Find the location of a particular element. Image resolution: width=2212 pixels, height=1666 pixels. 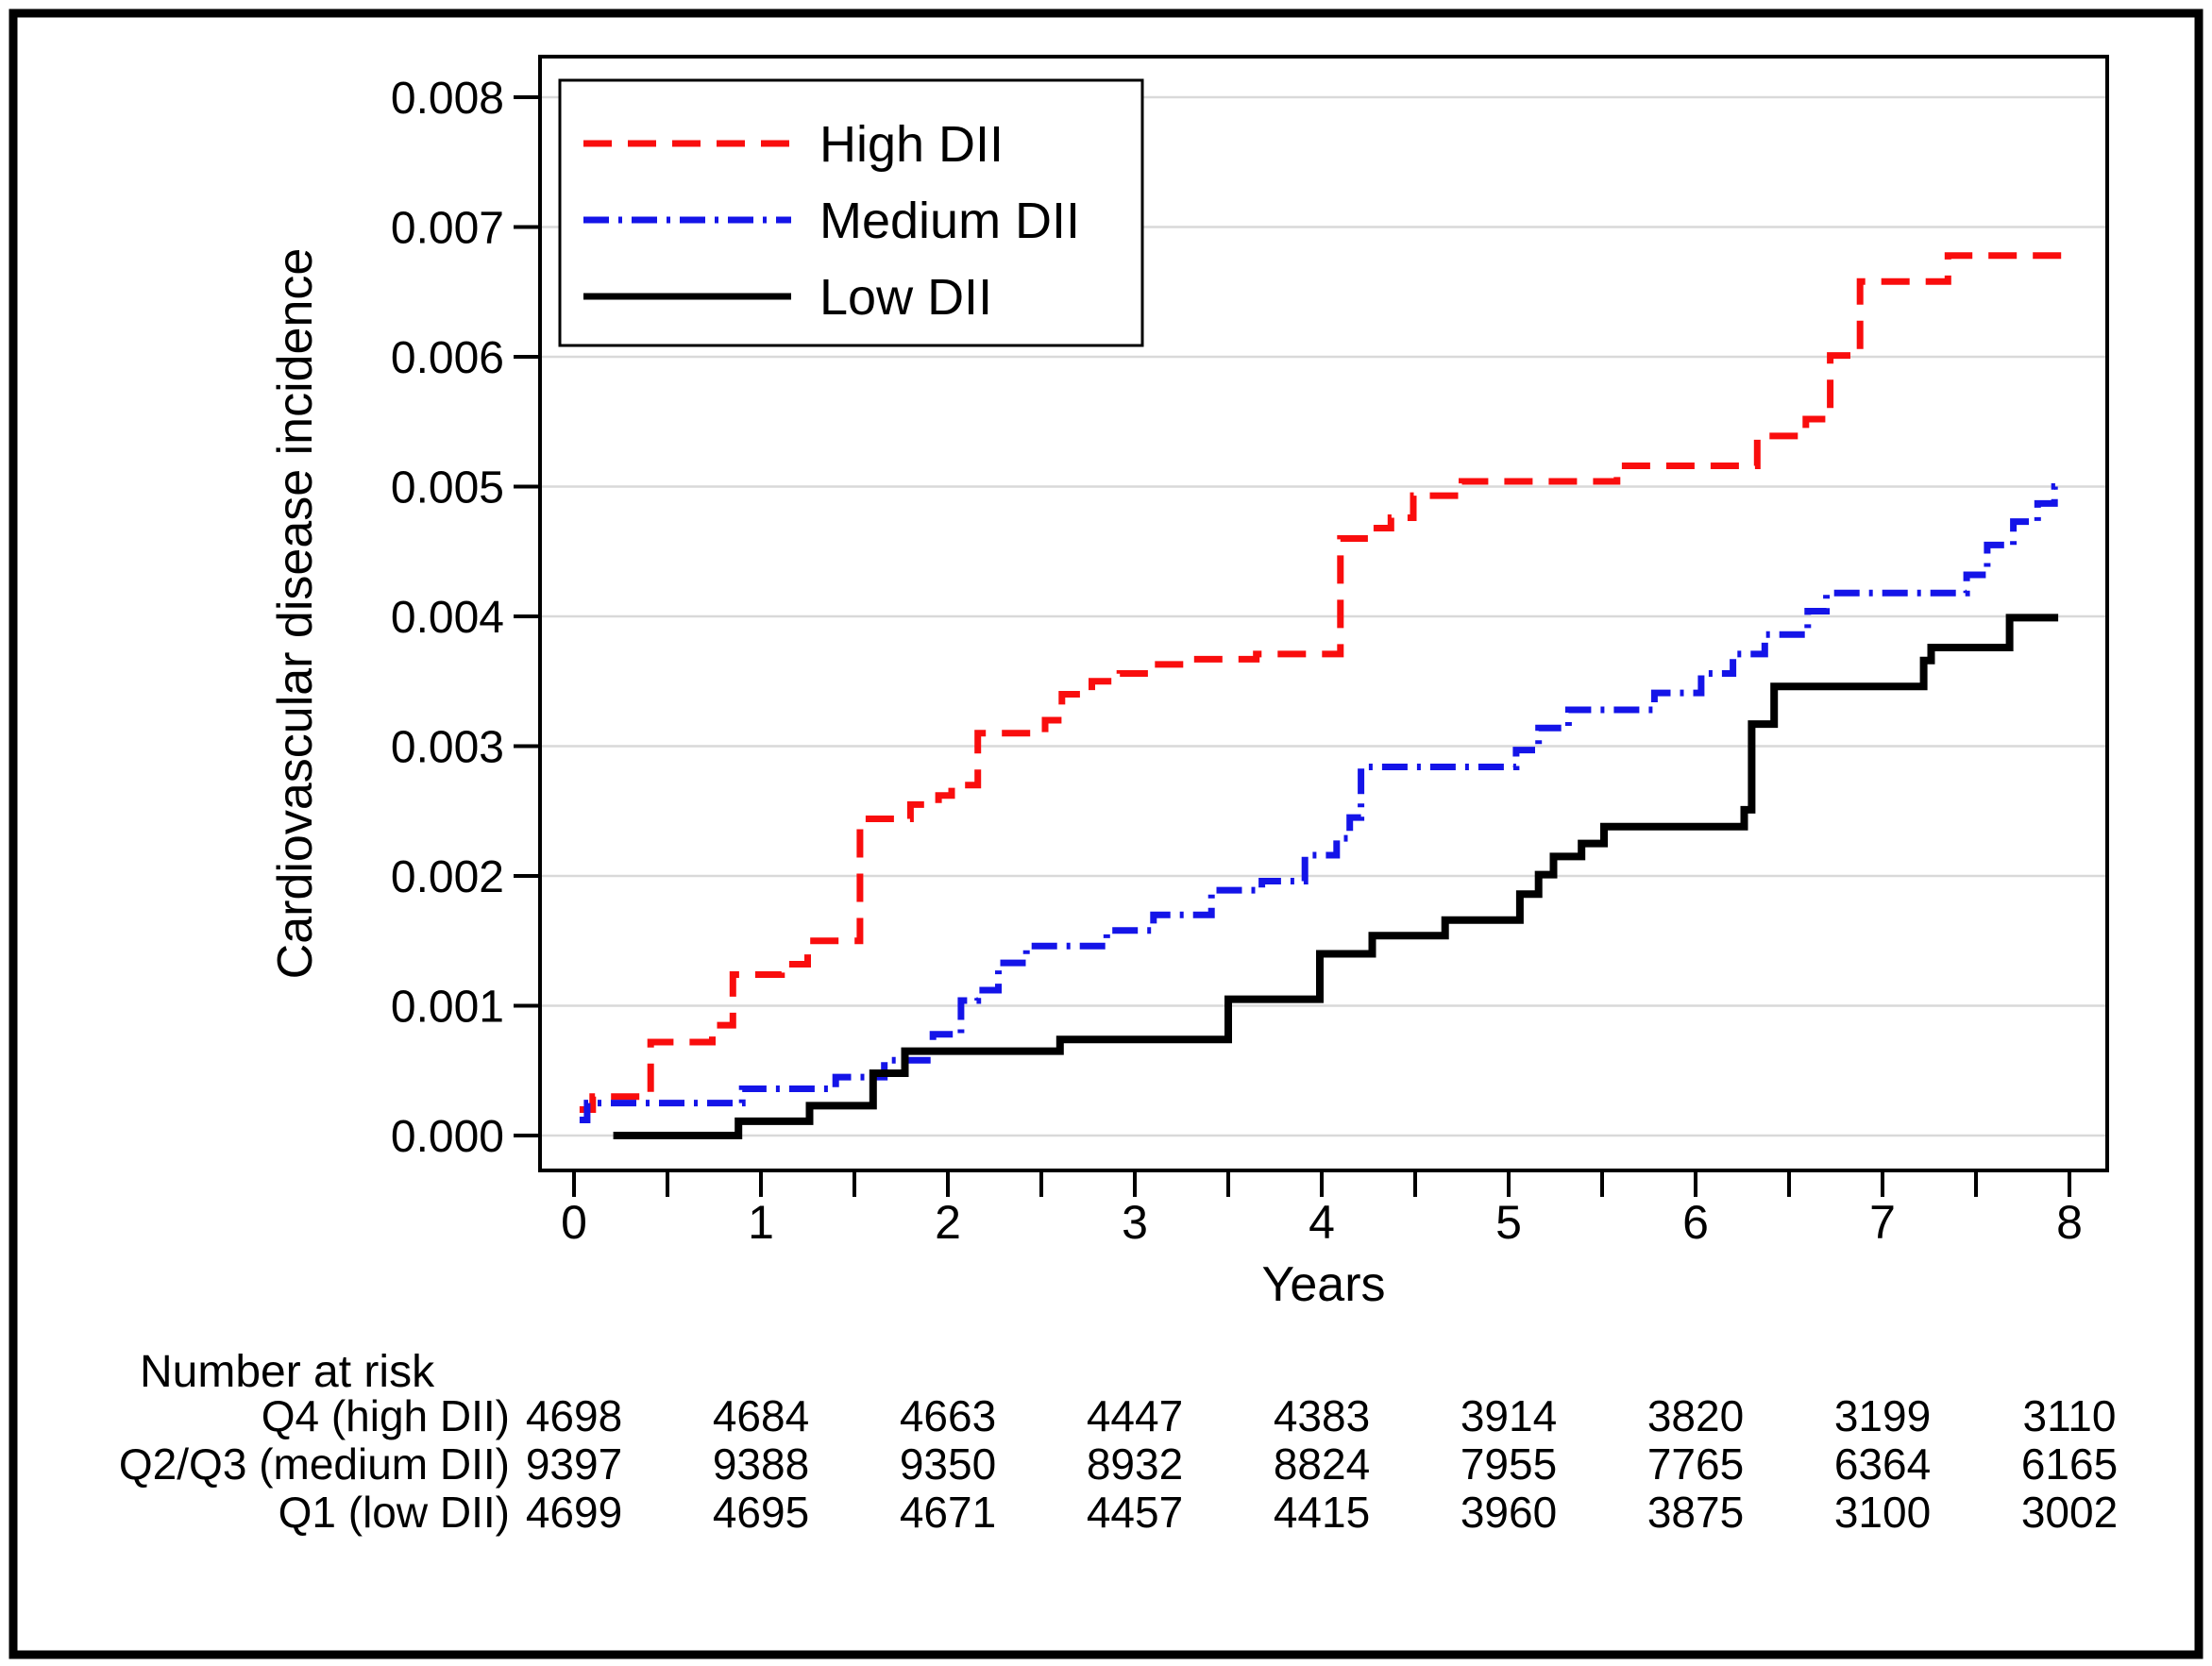

y-tick-label: 0.008 is located at coordinates (447, 99).